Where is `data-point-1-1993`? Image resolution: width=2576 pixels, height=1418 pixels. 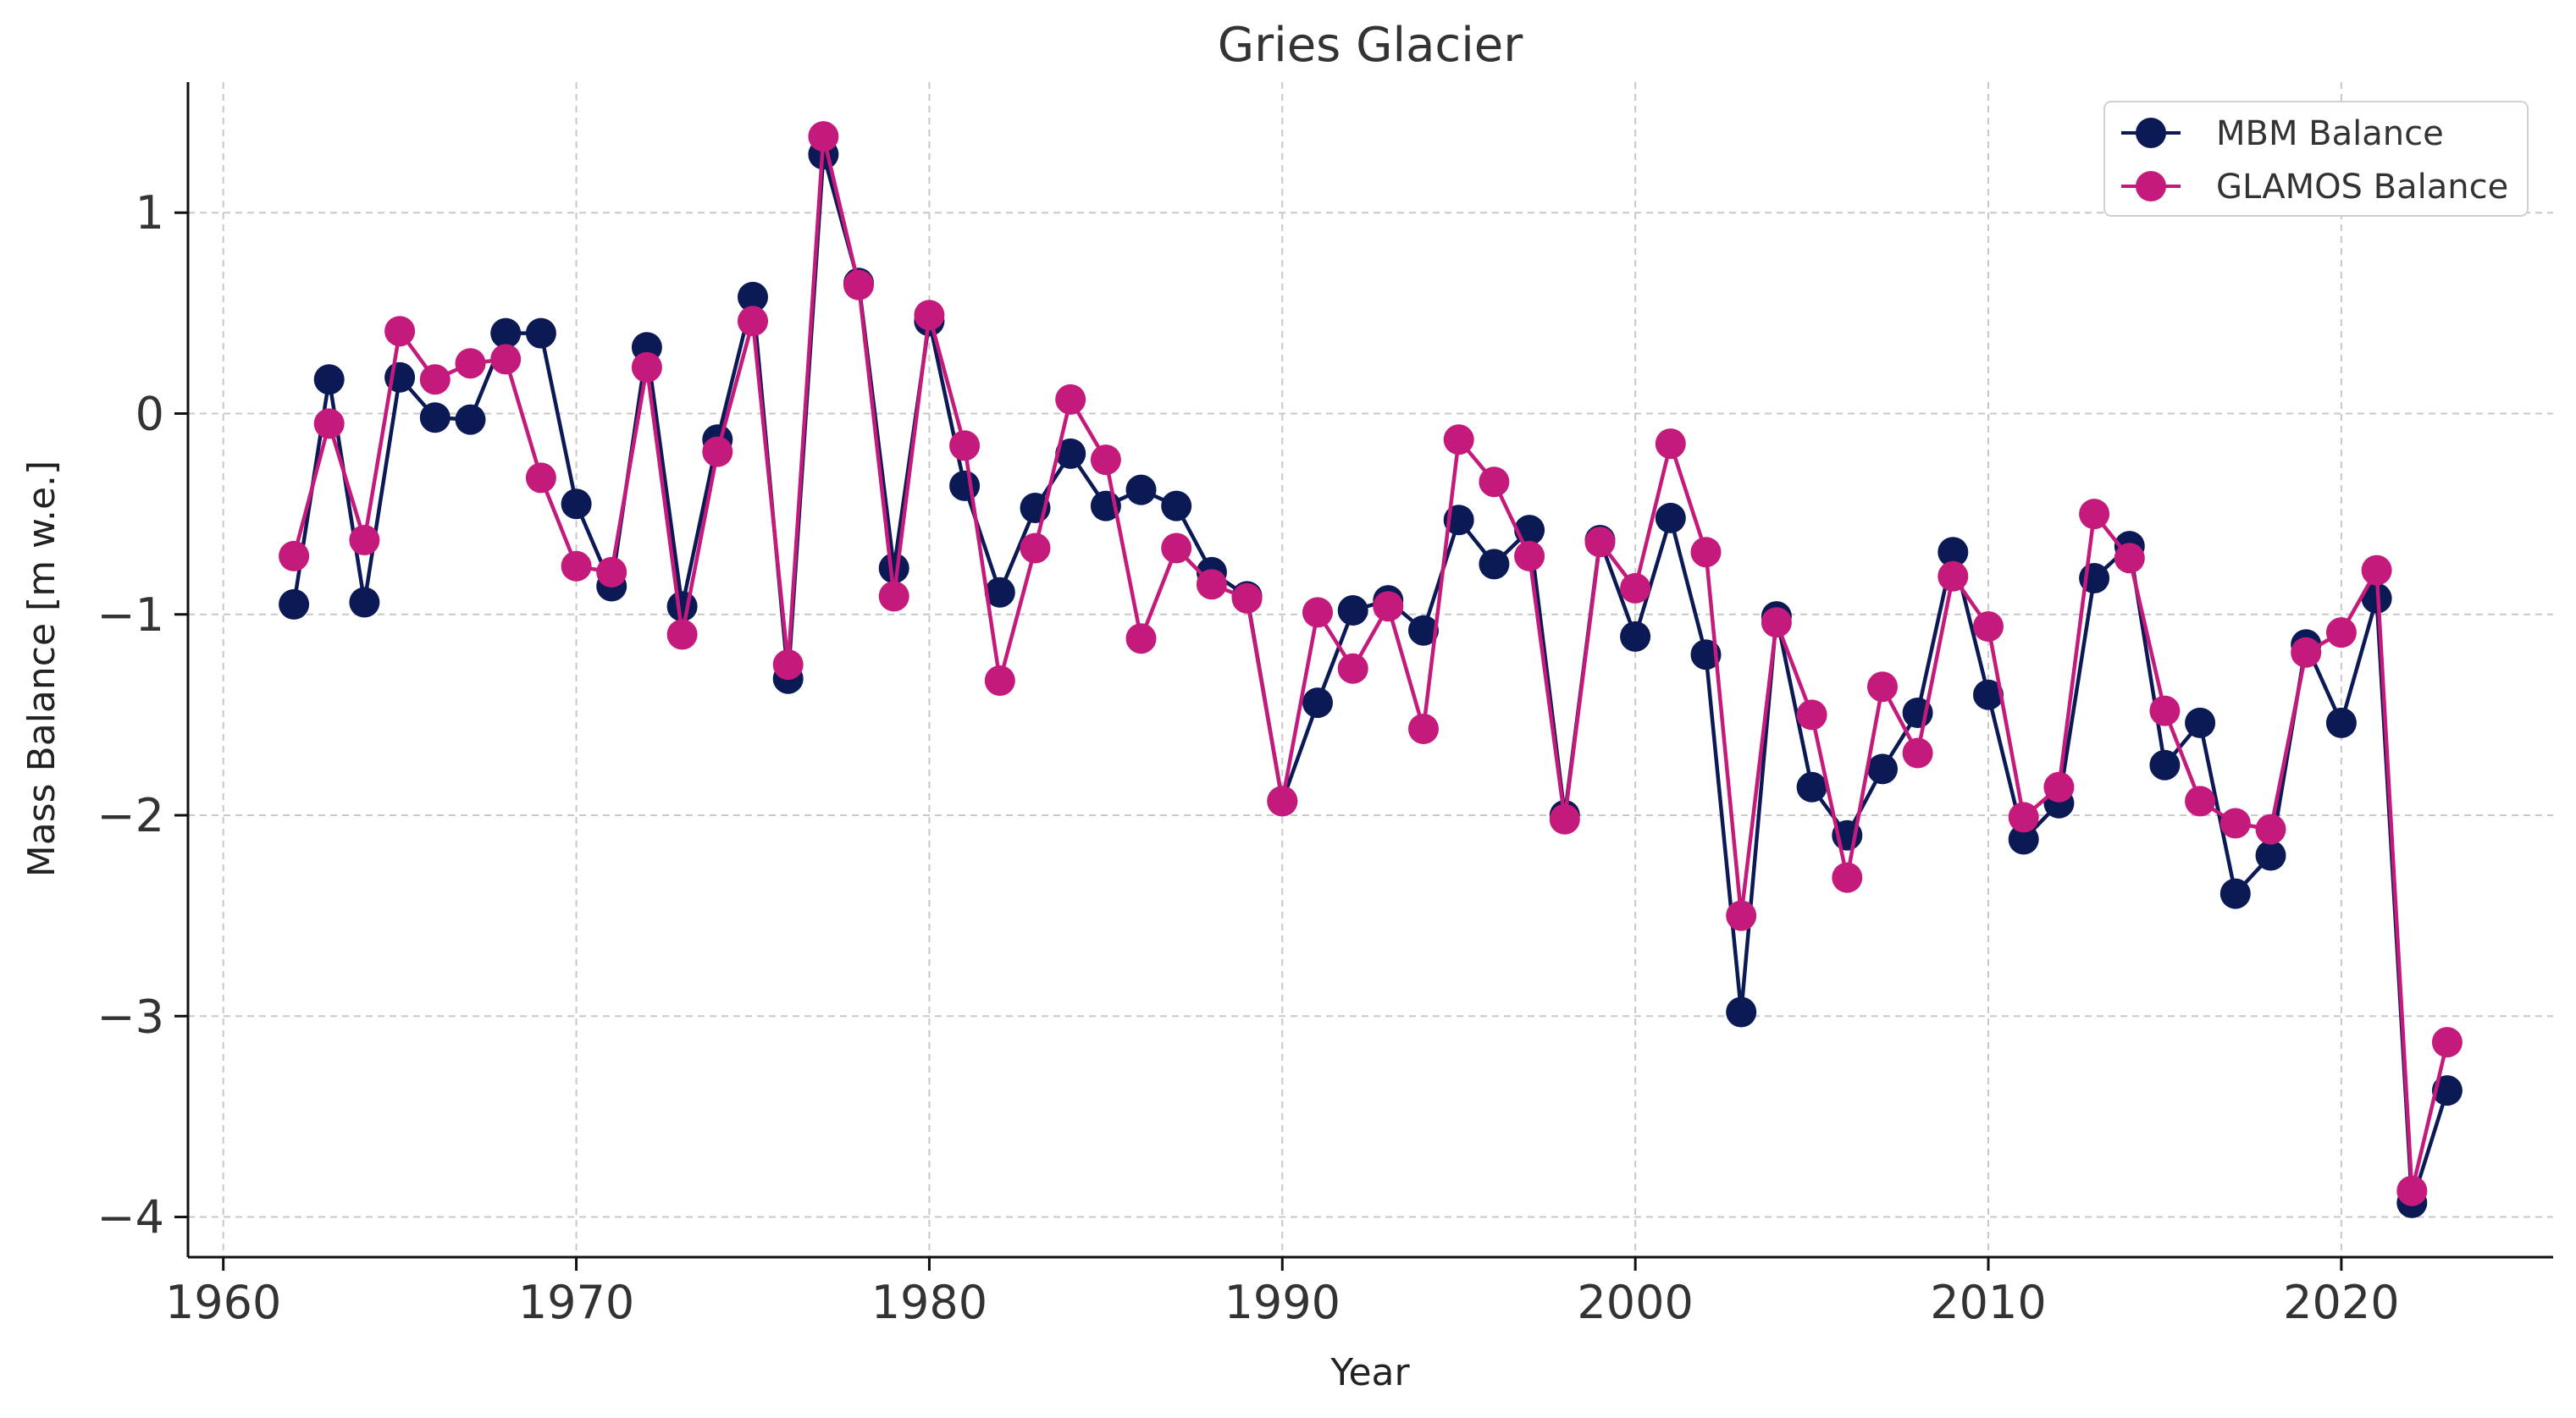 data-point-1-1993 is located at coordinates (1388, 607).